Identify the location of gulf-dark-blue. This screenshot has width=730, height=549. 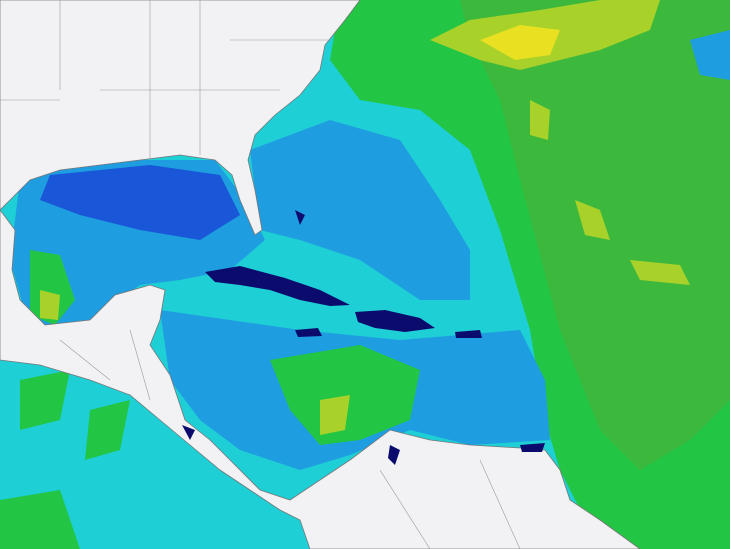
(140, 202).